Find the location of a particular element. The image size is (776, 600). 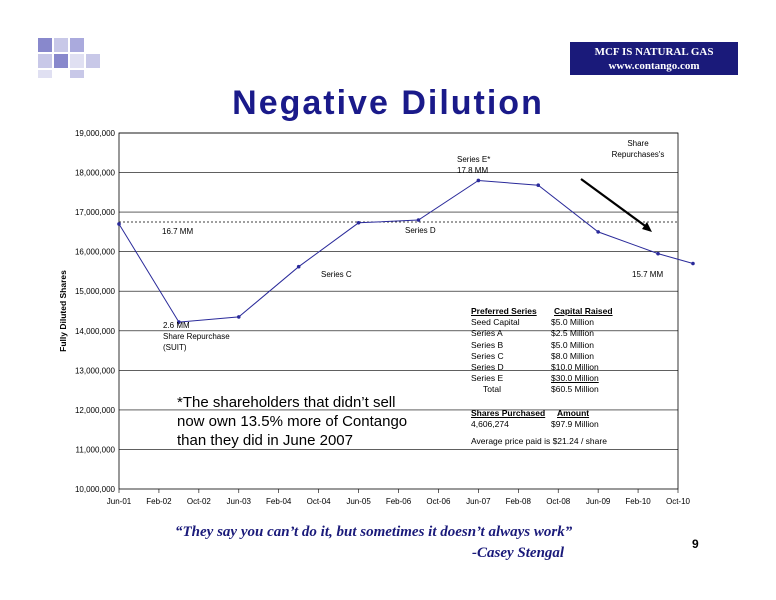

preferred-series-header: Preferred Series is located at coordinates (504, 311).